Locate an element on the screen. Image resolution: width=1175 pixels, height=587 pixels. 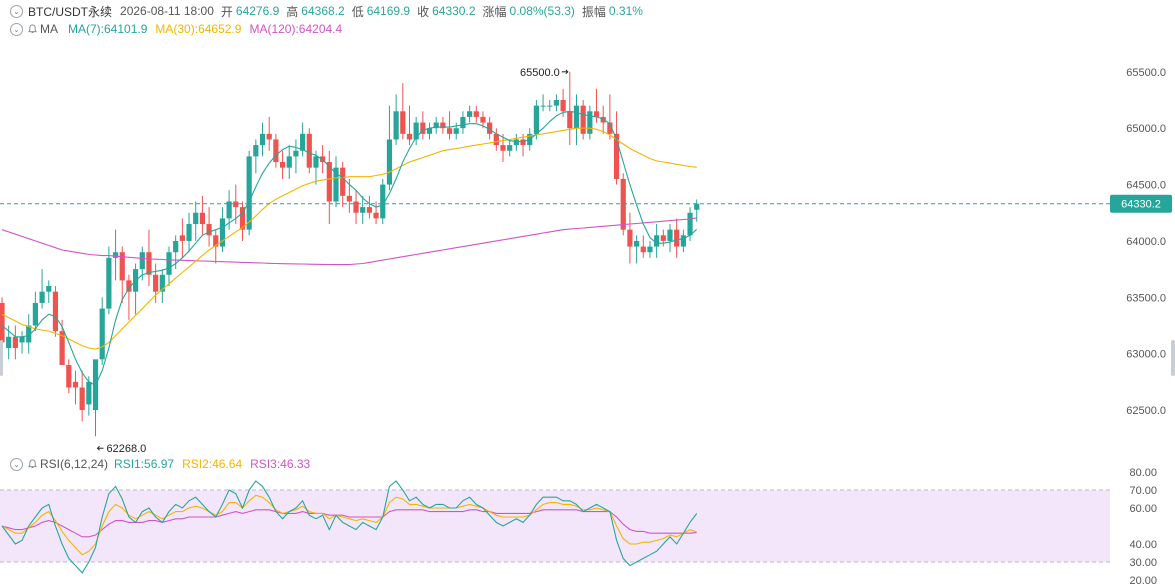
last-price-tag is located at coordinates (1141, 203).